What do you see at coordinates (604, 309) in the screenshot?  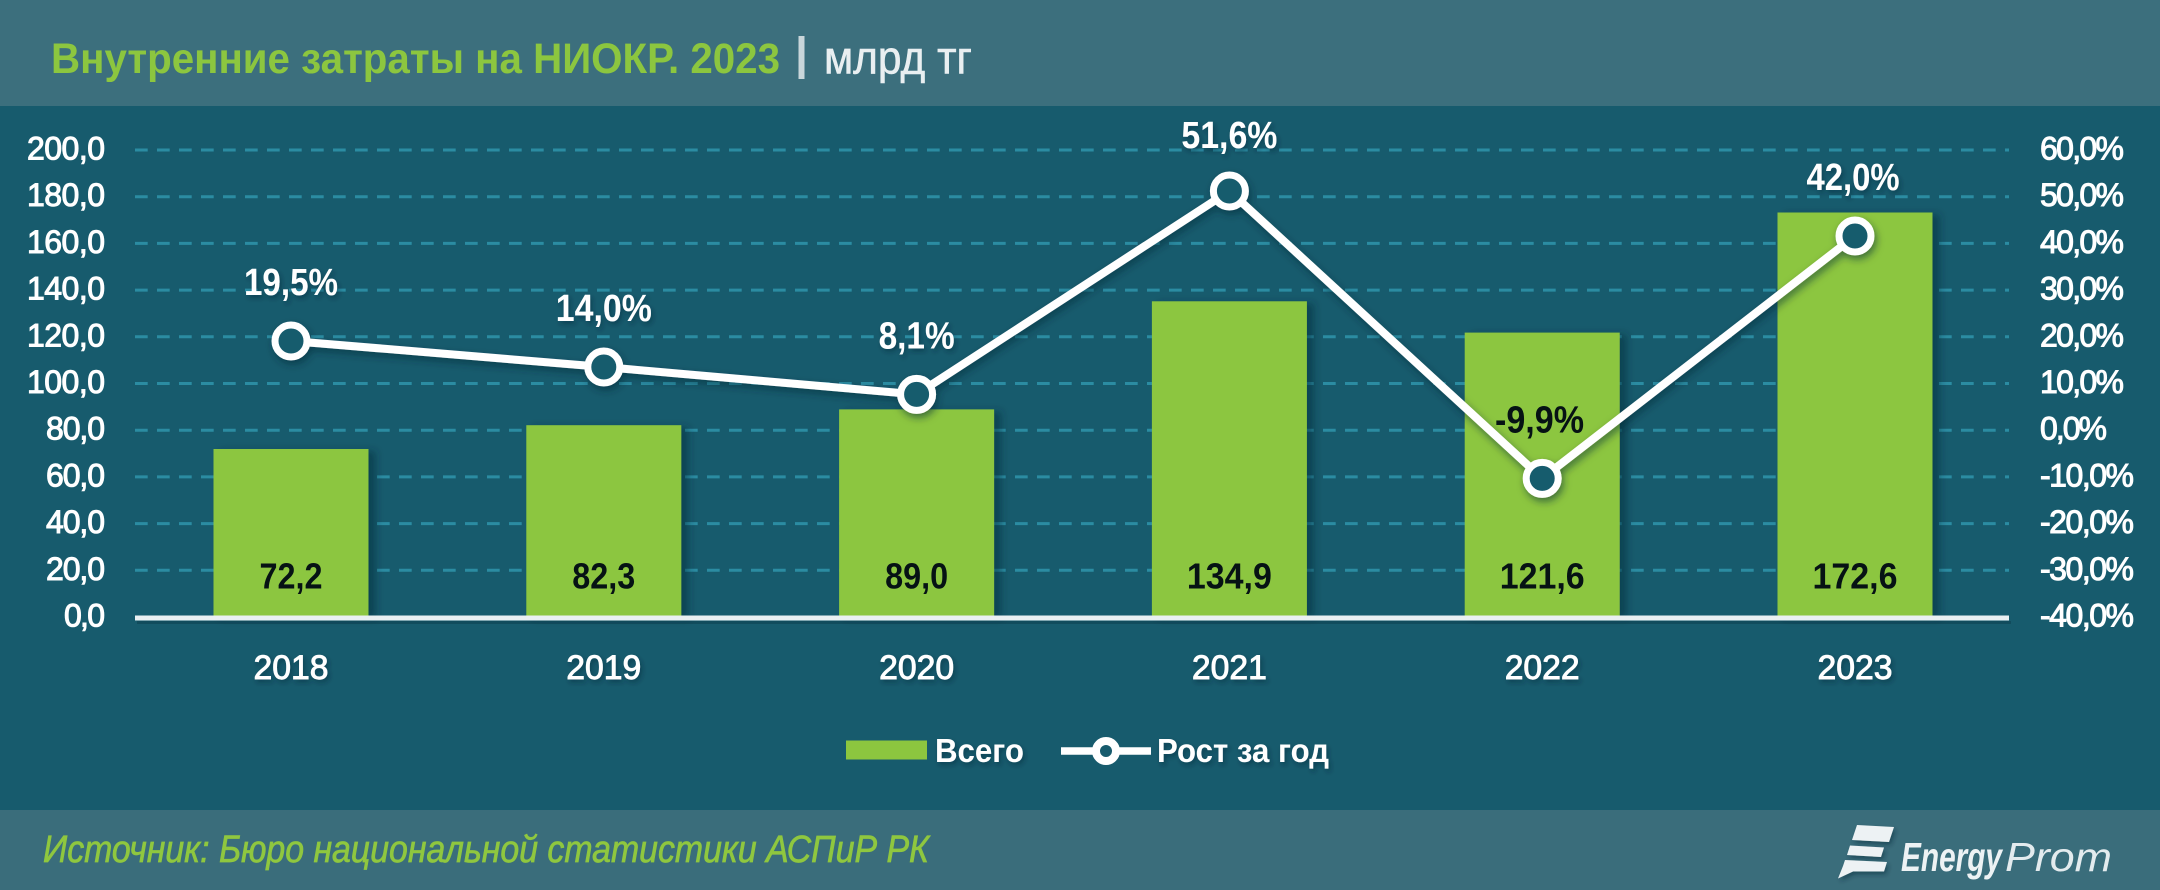 I see `svg-text: 14,0%` at bounding box center [604, 309].